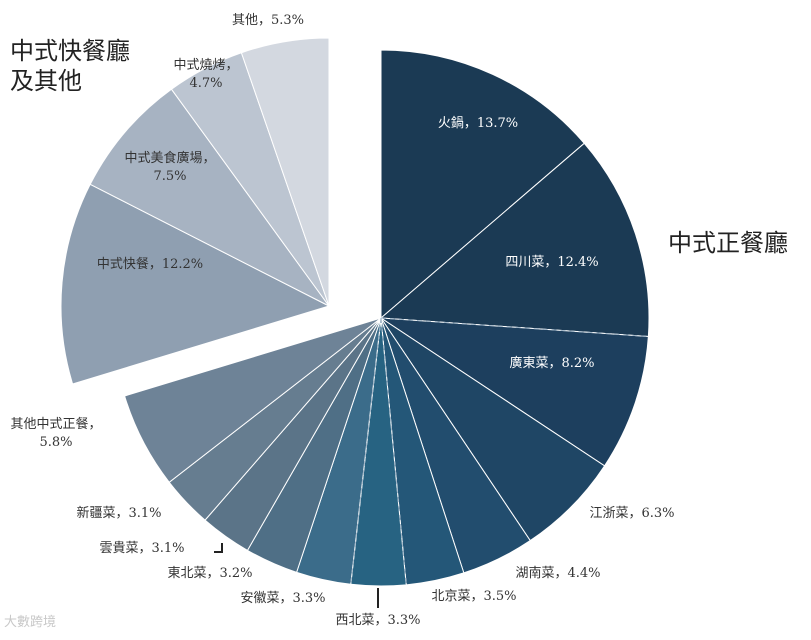 The image size is (811, 640). What do you see at coordinates (205, 74) in the screenshot?
I see `slice-label-14: 中式燒烤， 4.7%` at bounding box center [205, 74].